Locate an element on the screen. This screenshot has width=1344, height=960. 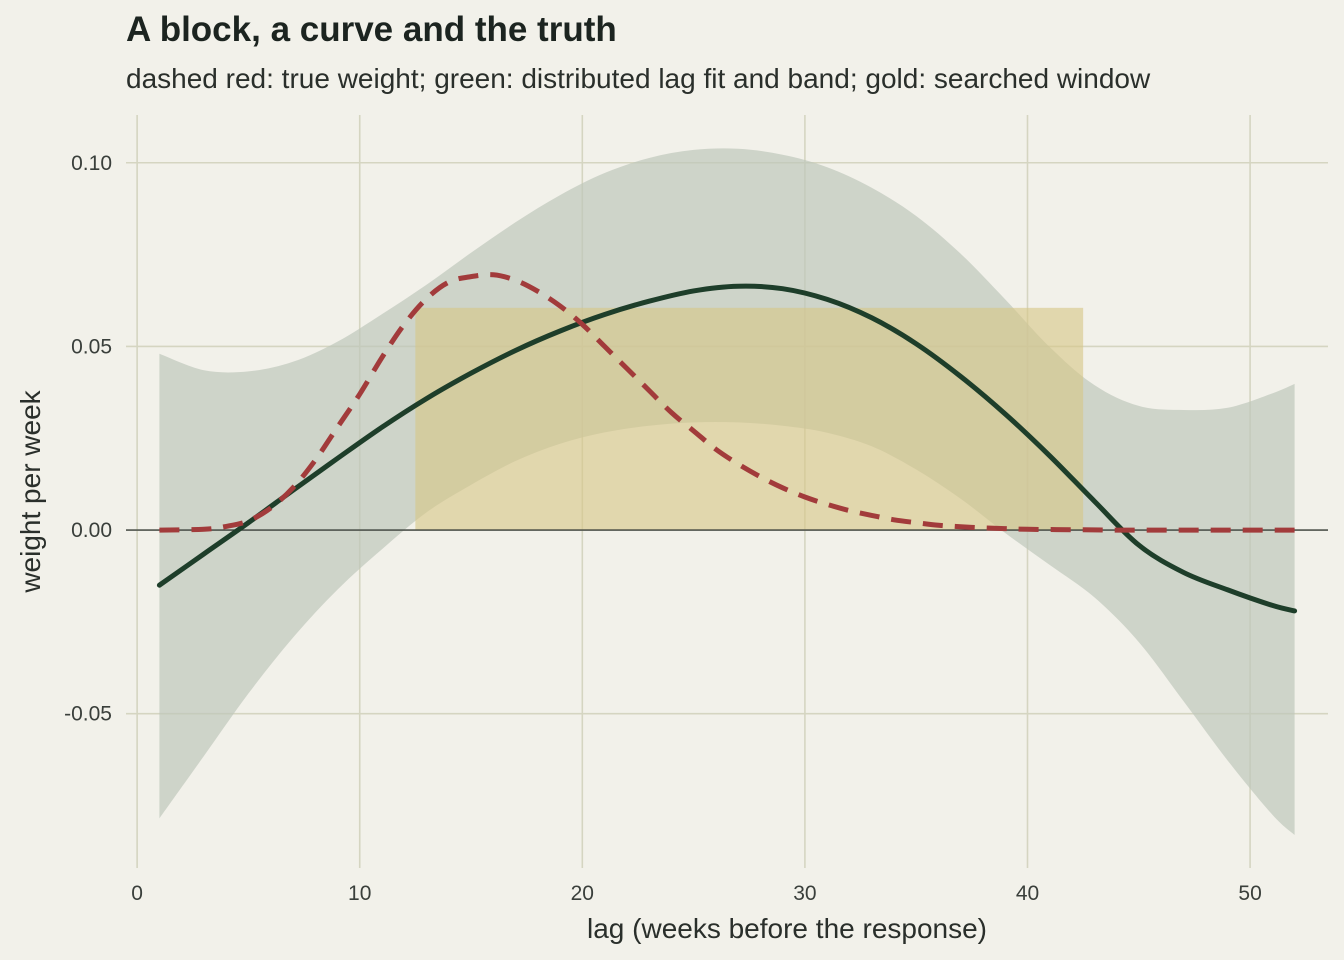
x-tick-label: 0 is located at coordinates (137, 893).